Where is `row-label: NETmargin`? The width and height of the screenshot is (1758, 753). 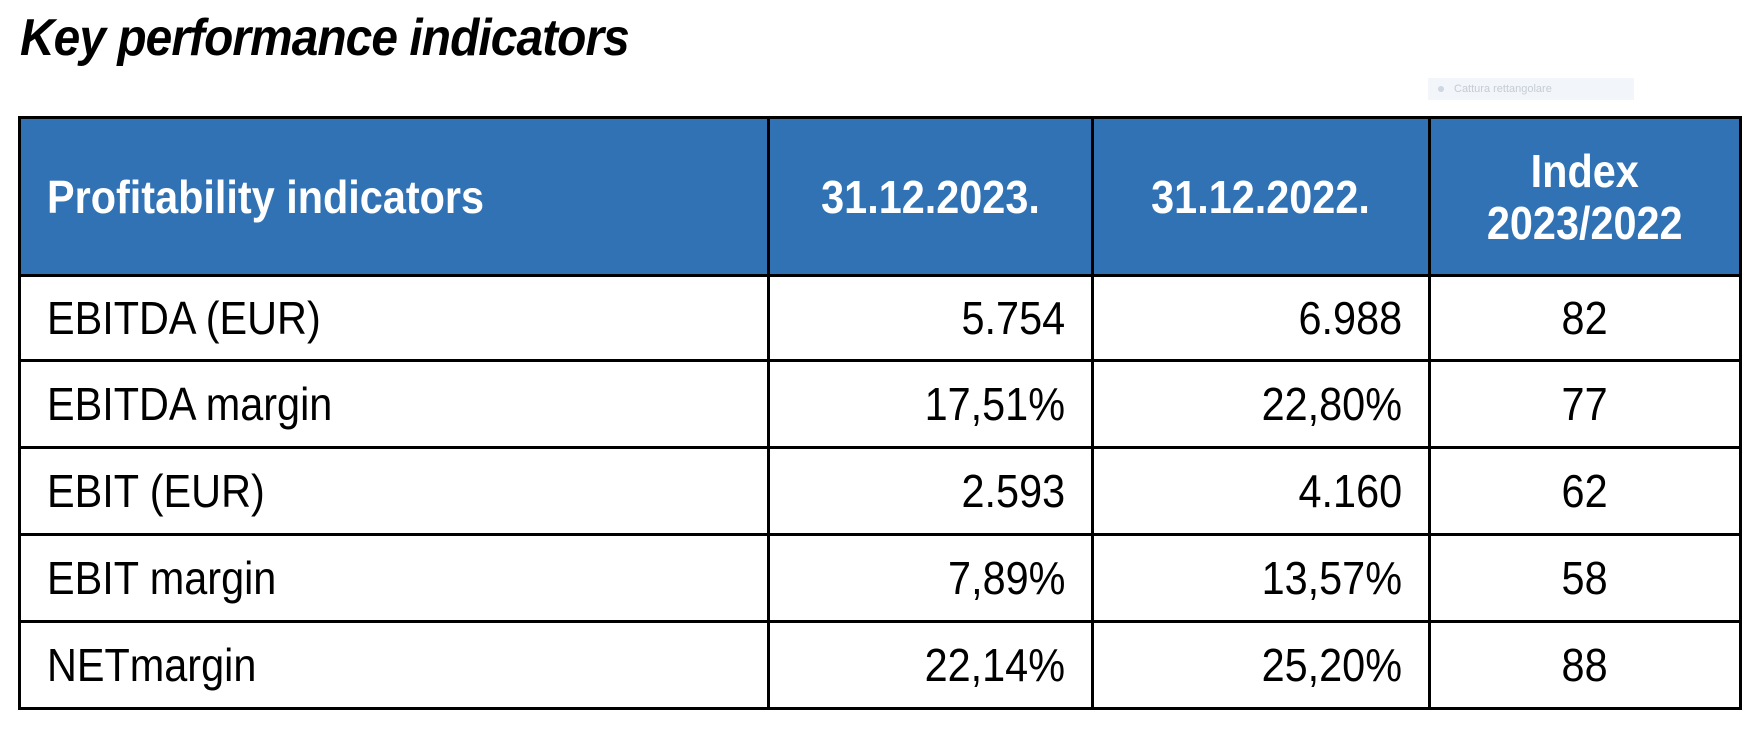
row-label: NETmargin is located at coordinates (394, 665).